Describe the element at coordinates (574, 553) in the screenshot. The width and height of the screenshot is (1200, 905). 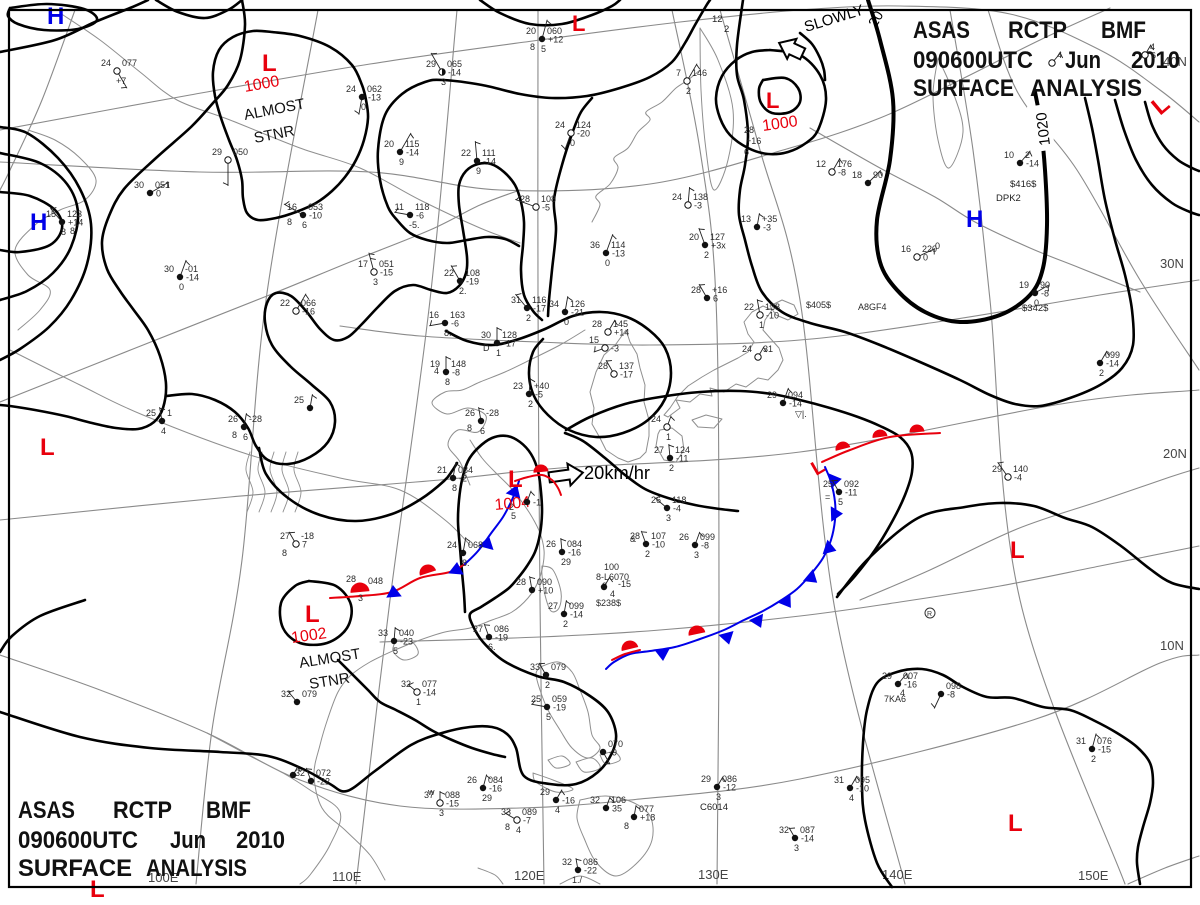
I see `svg-text: -16` at that location.